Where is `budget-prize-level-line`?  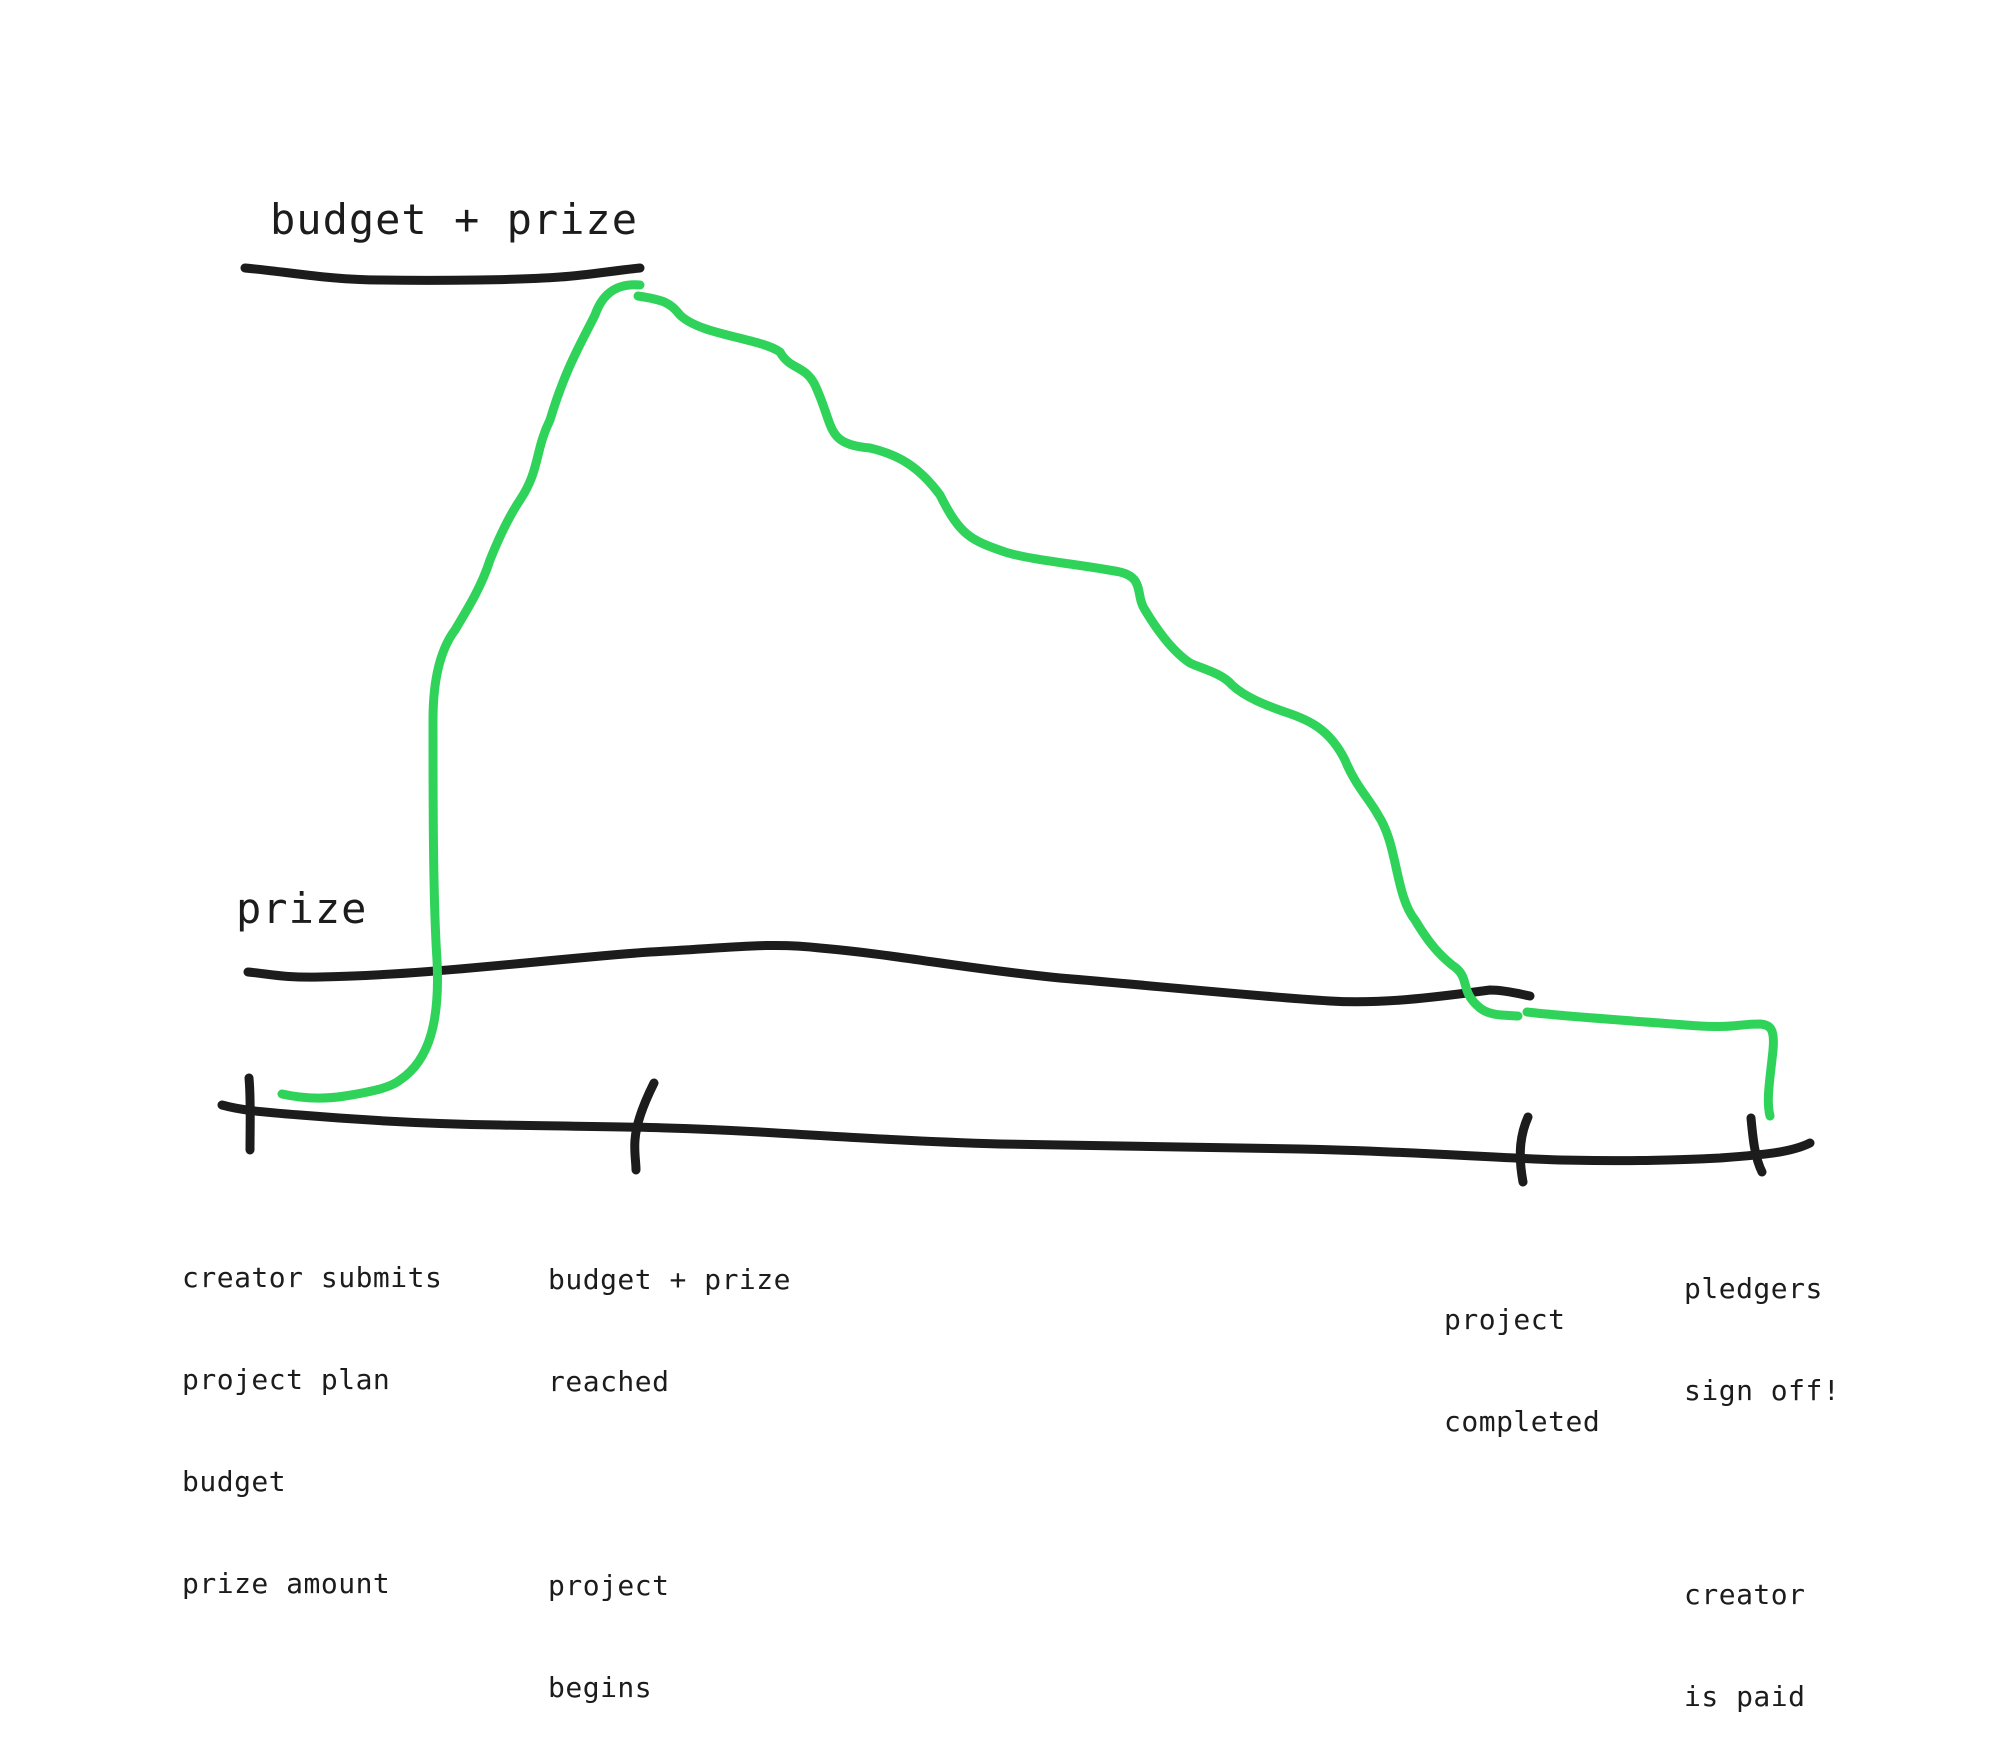
budget-prize-level-line is located at coordinates (442, 274).